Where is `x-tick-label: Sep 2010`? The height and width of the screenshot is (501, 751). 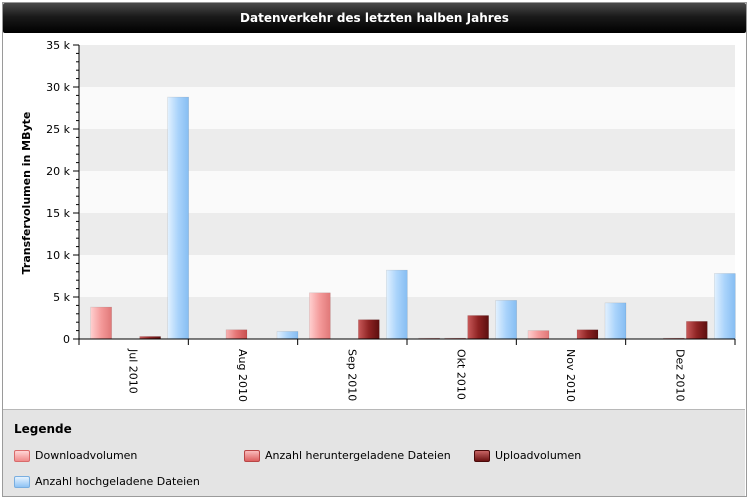
x-tick-label: Sep 2010 is located at coordinates (351, 375).